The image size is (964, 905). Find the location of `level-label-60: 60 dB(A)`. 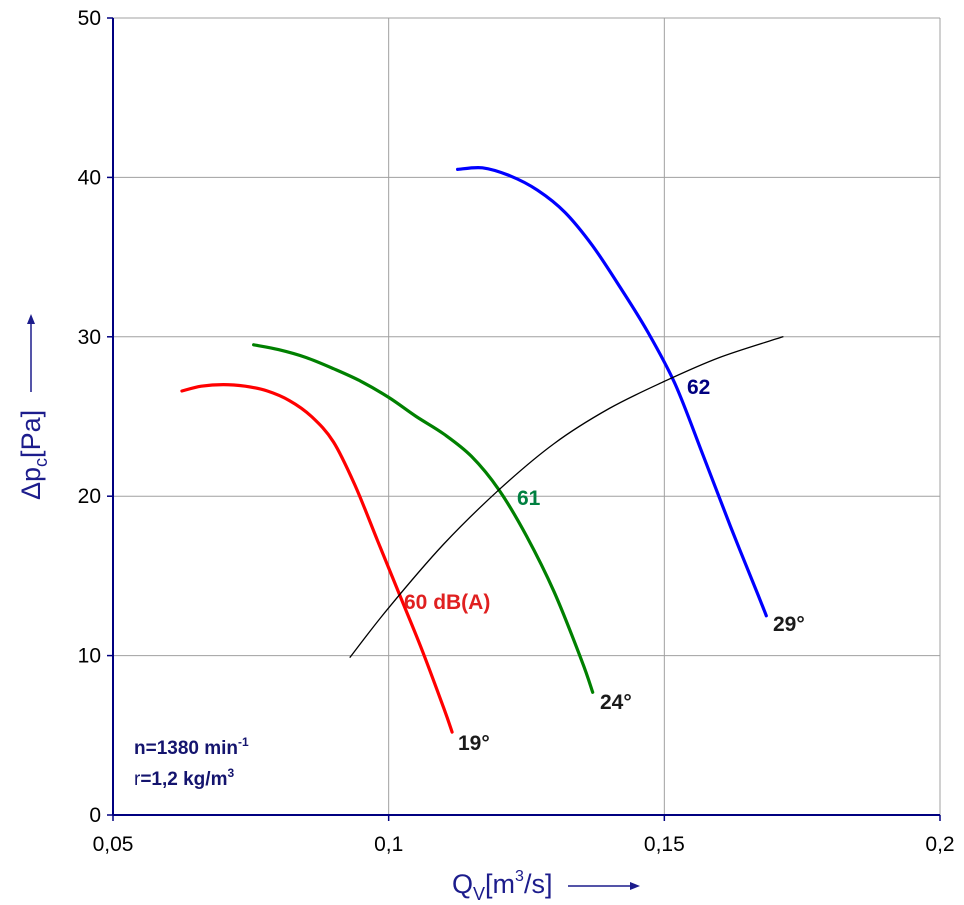

level-label-60: 60 dB(A) is located at coordinates (447, 602).